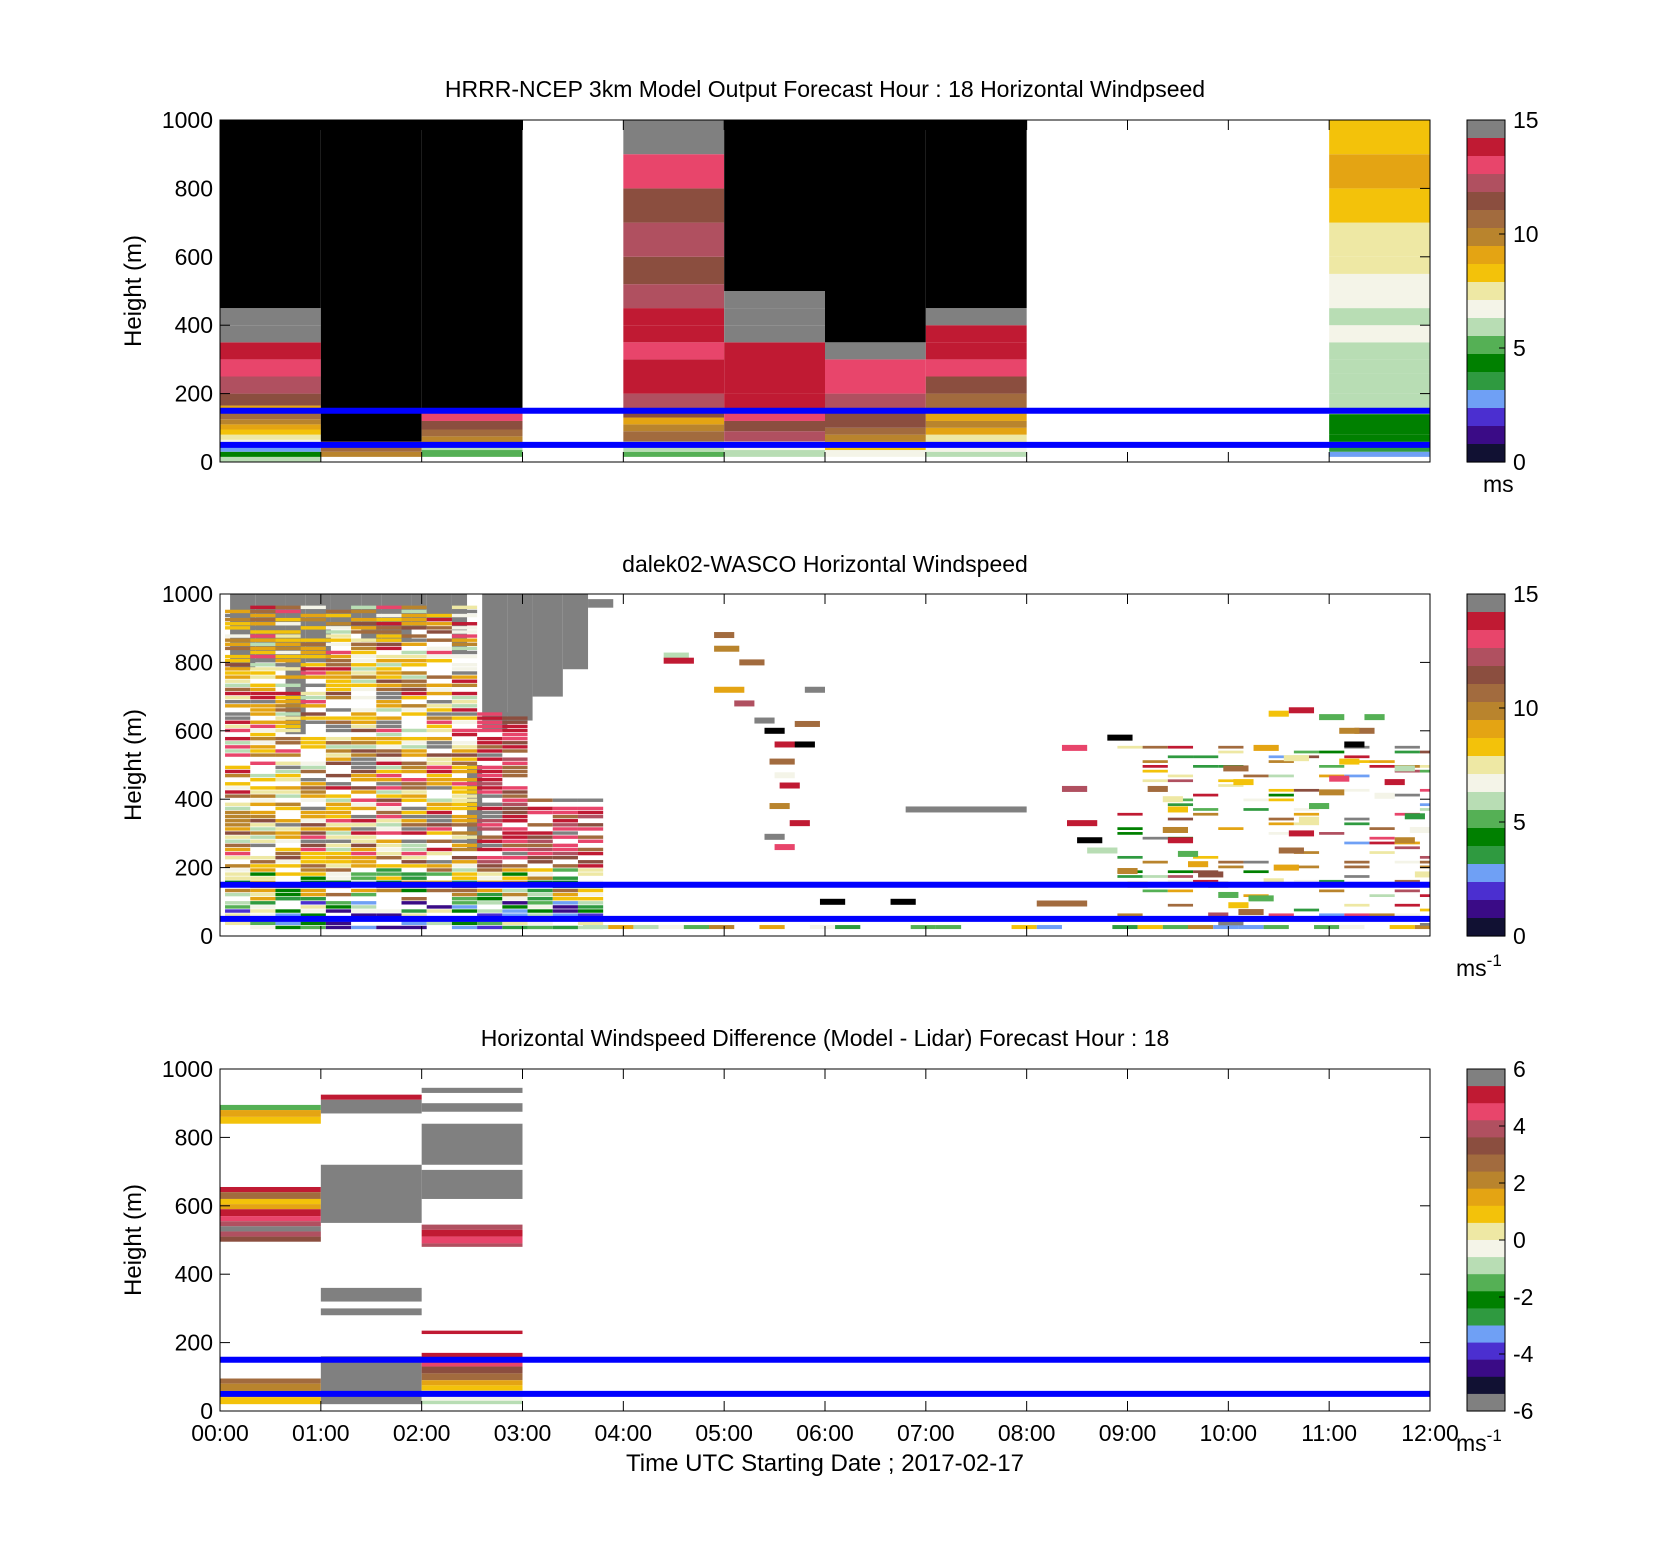  I want to click on x-tick-label: 09:00, so click(1128, 1433).